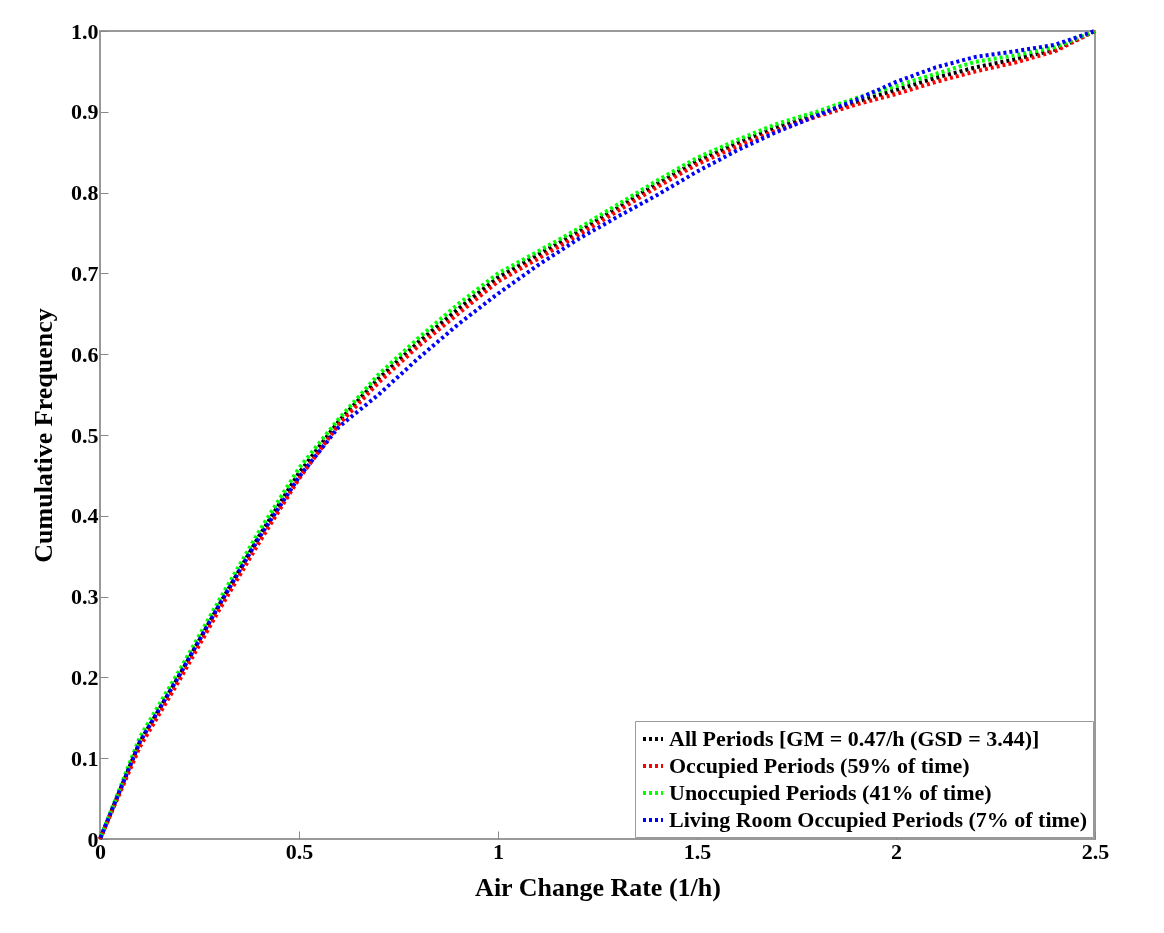  I want to click on y-tick-label: 0.6, so click(85, 354).